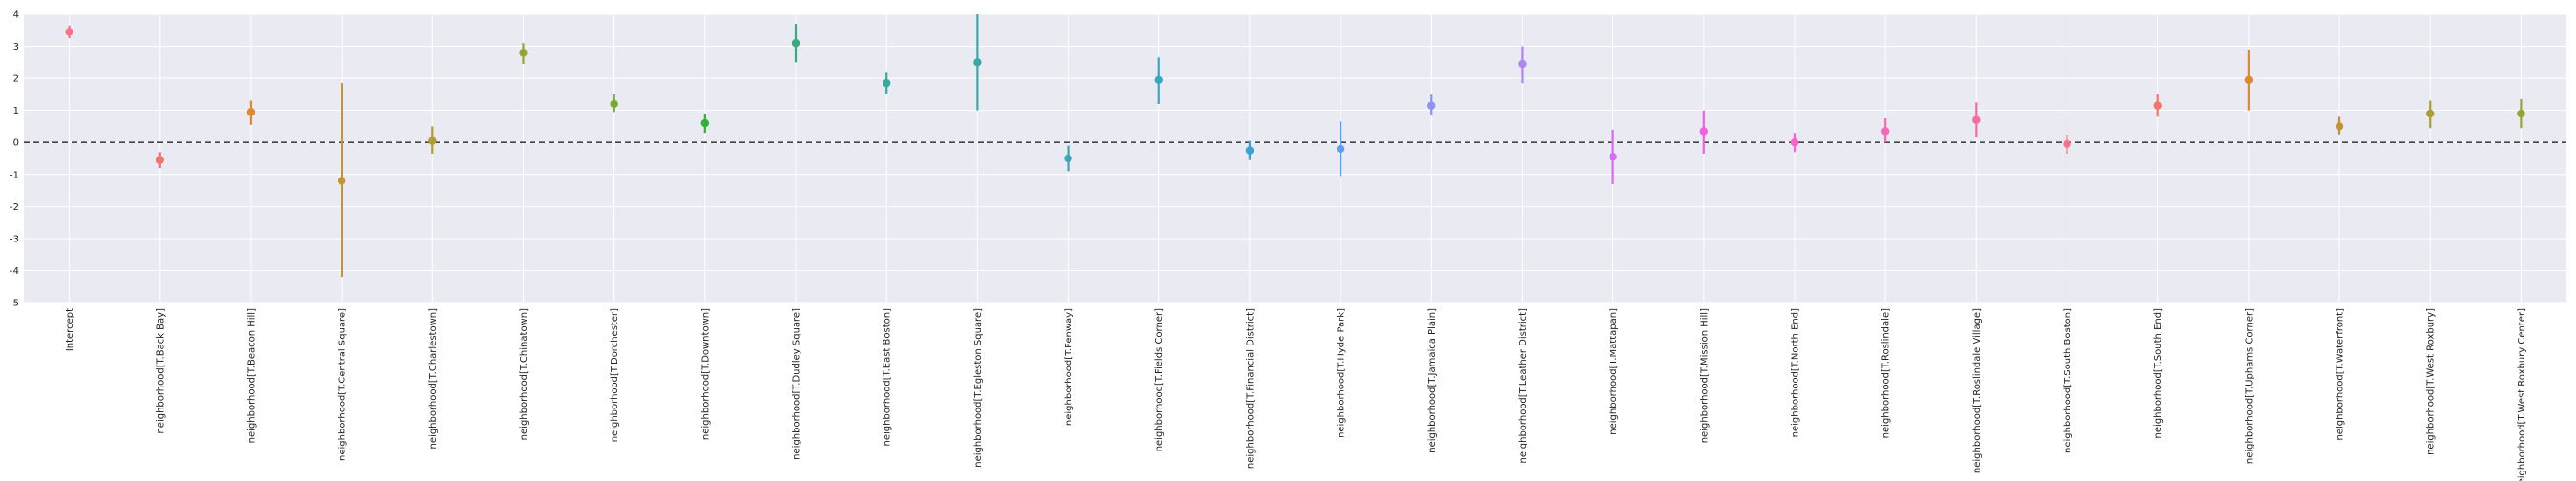 This screenshot has width=2576, height=481. Describe the element at coordinates (524, 374) in the screenshot. I see `x-tick-label: neighborhood[T.Chinatown]` at that location.